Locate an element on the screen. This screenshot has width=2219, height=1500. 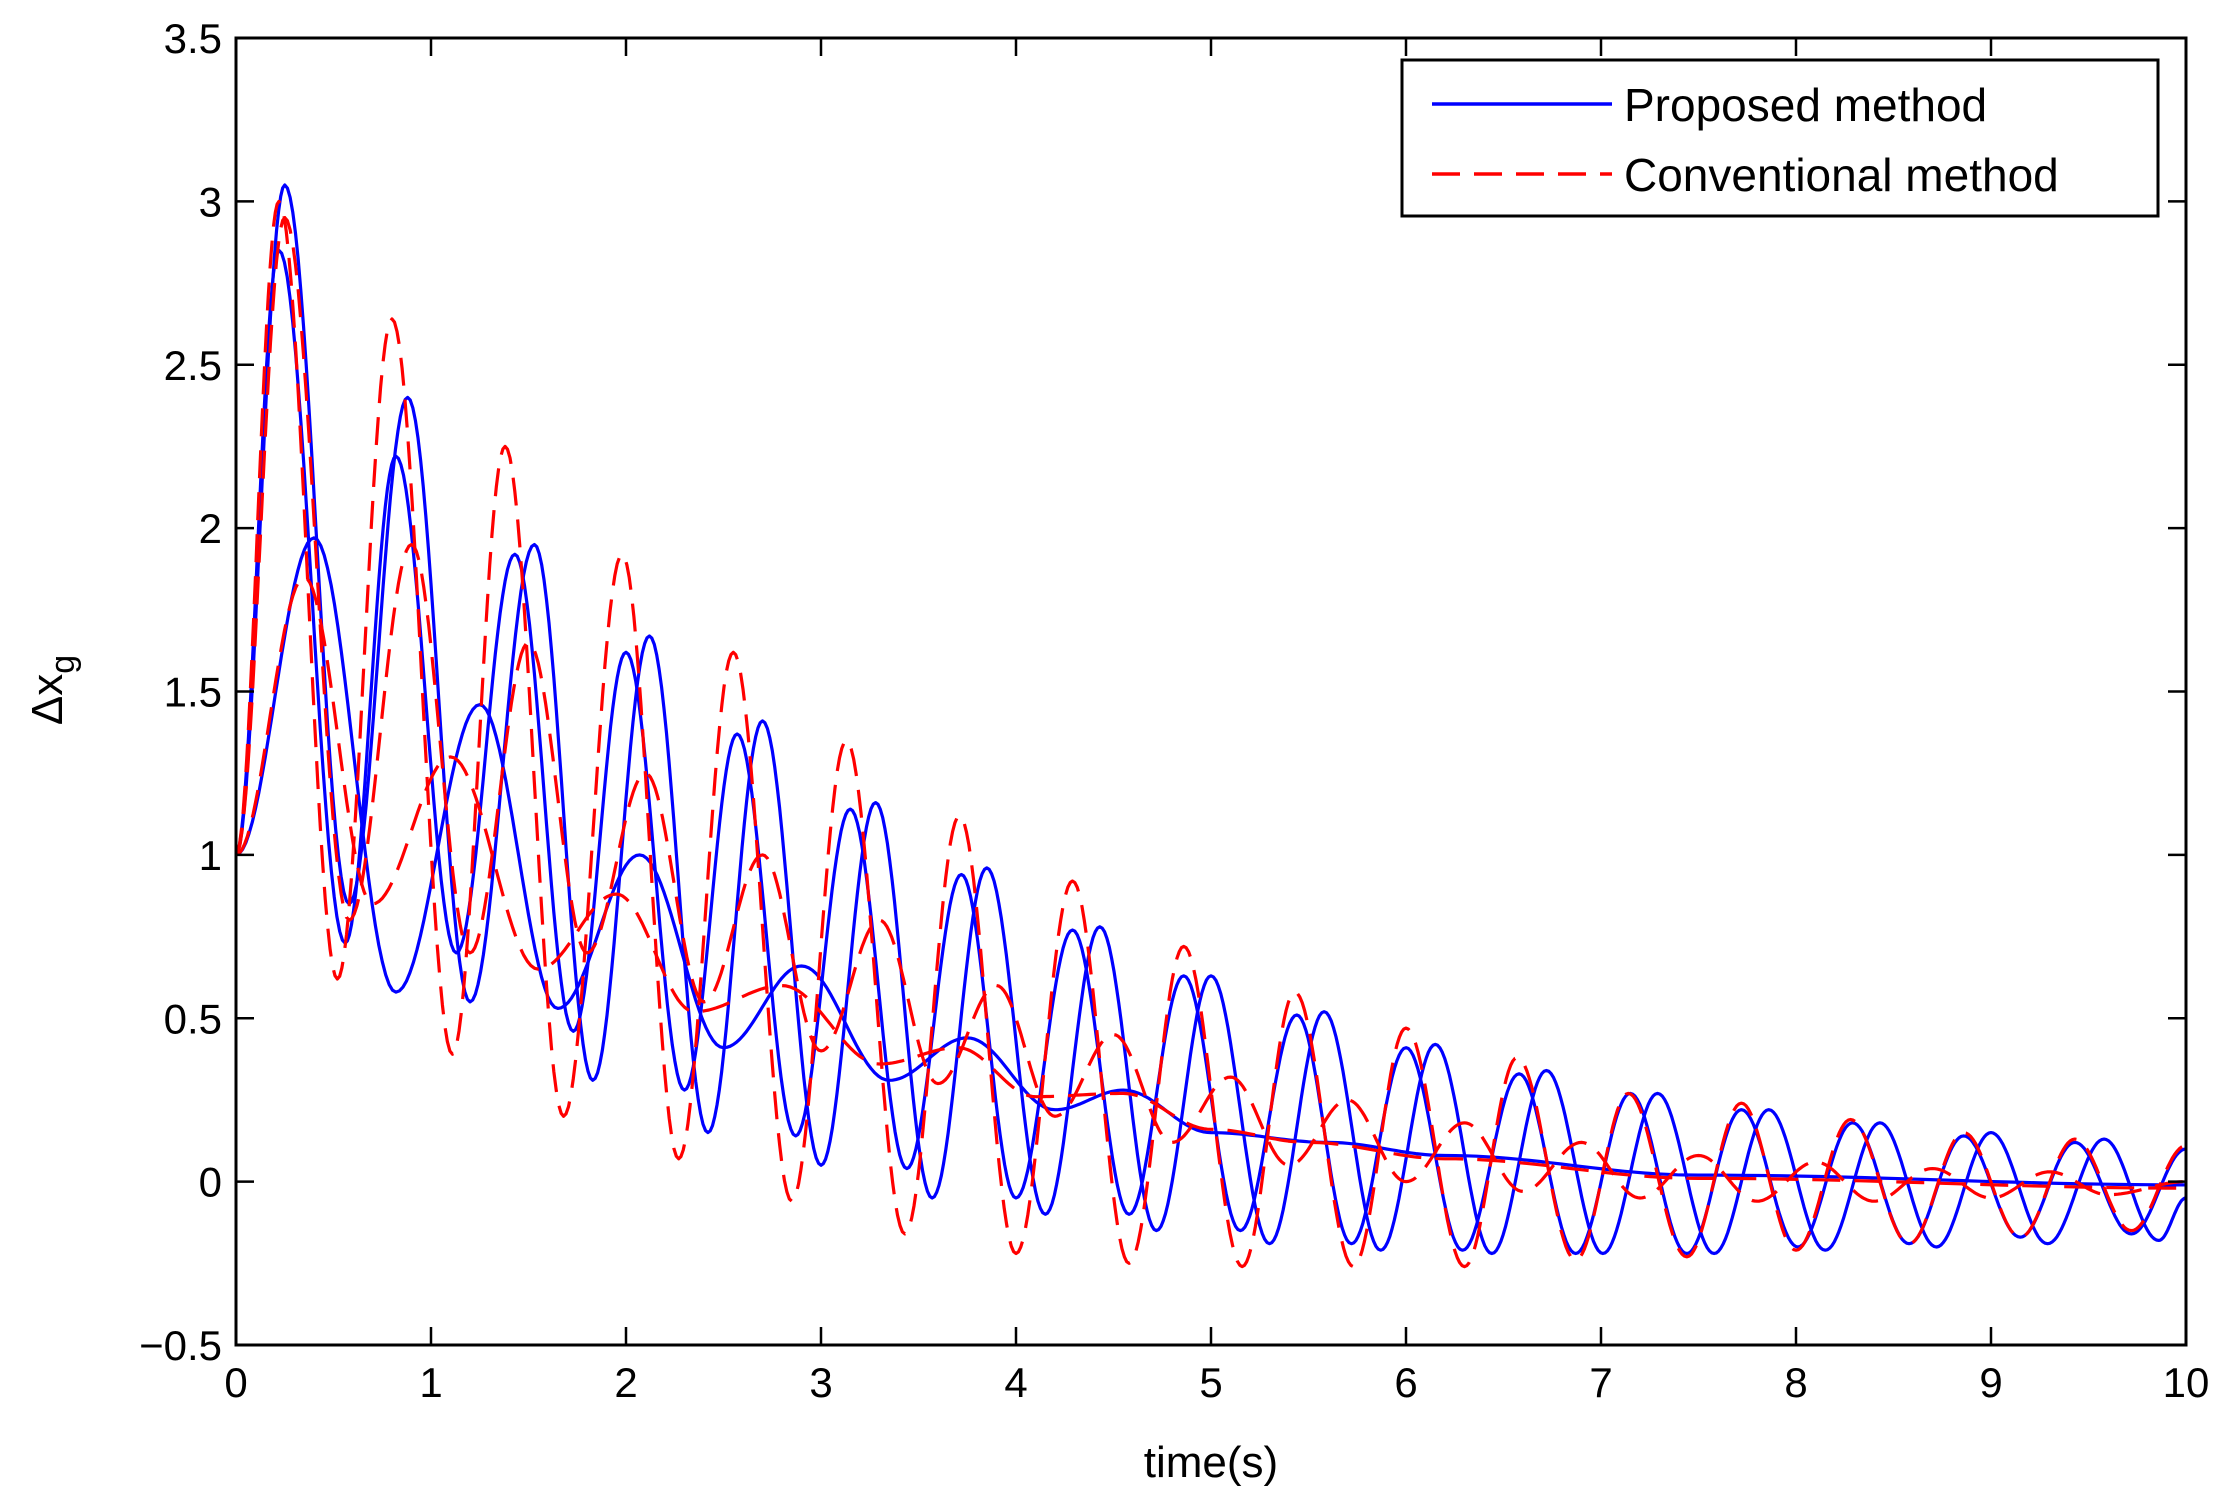
y-axis-title: Δxg is located at coordinates (52, 690).